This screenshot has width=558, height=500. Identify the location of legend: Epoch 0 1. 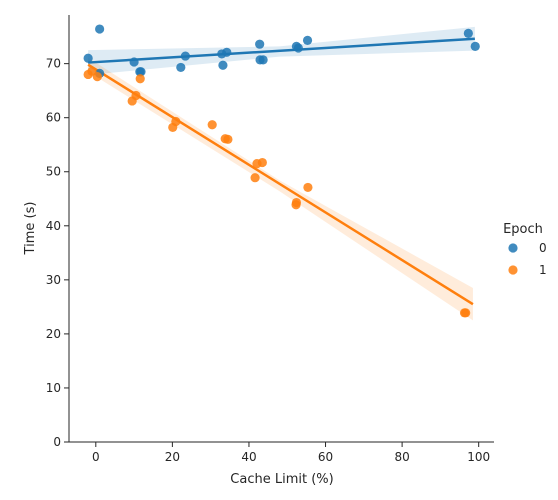
(525, 249).